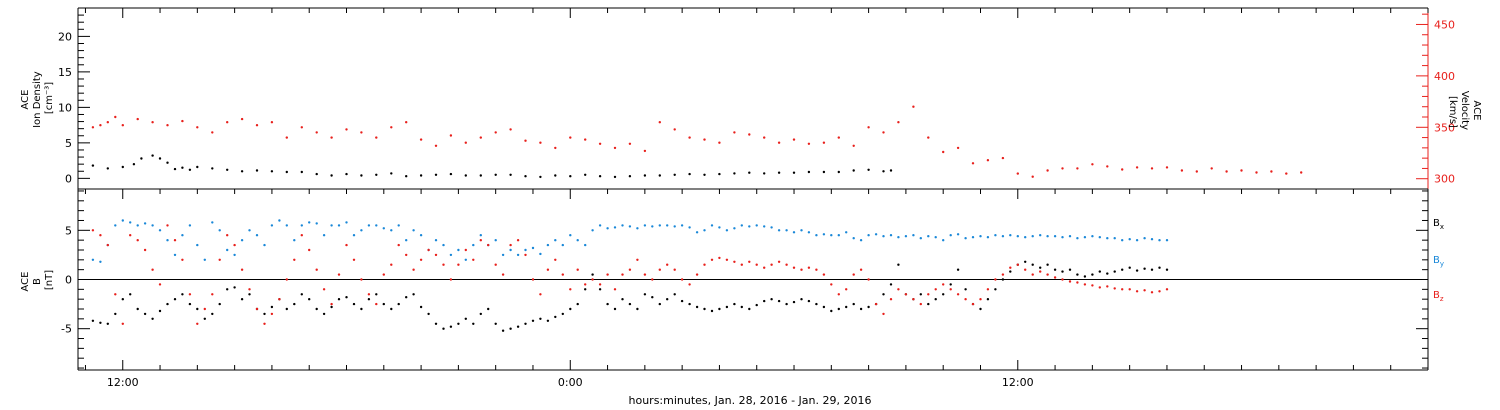 The height and width of the screenshot is (410, 1500). I want to click on density-tick-label: 5, so click(68, 143).